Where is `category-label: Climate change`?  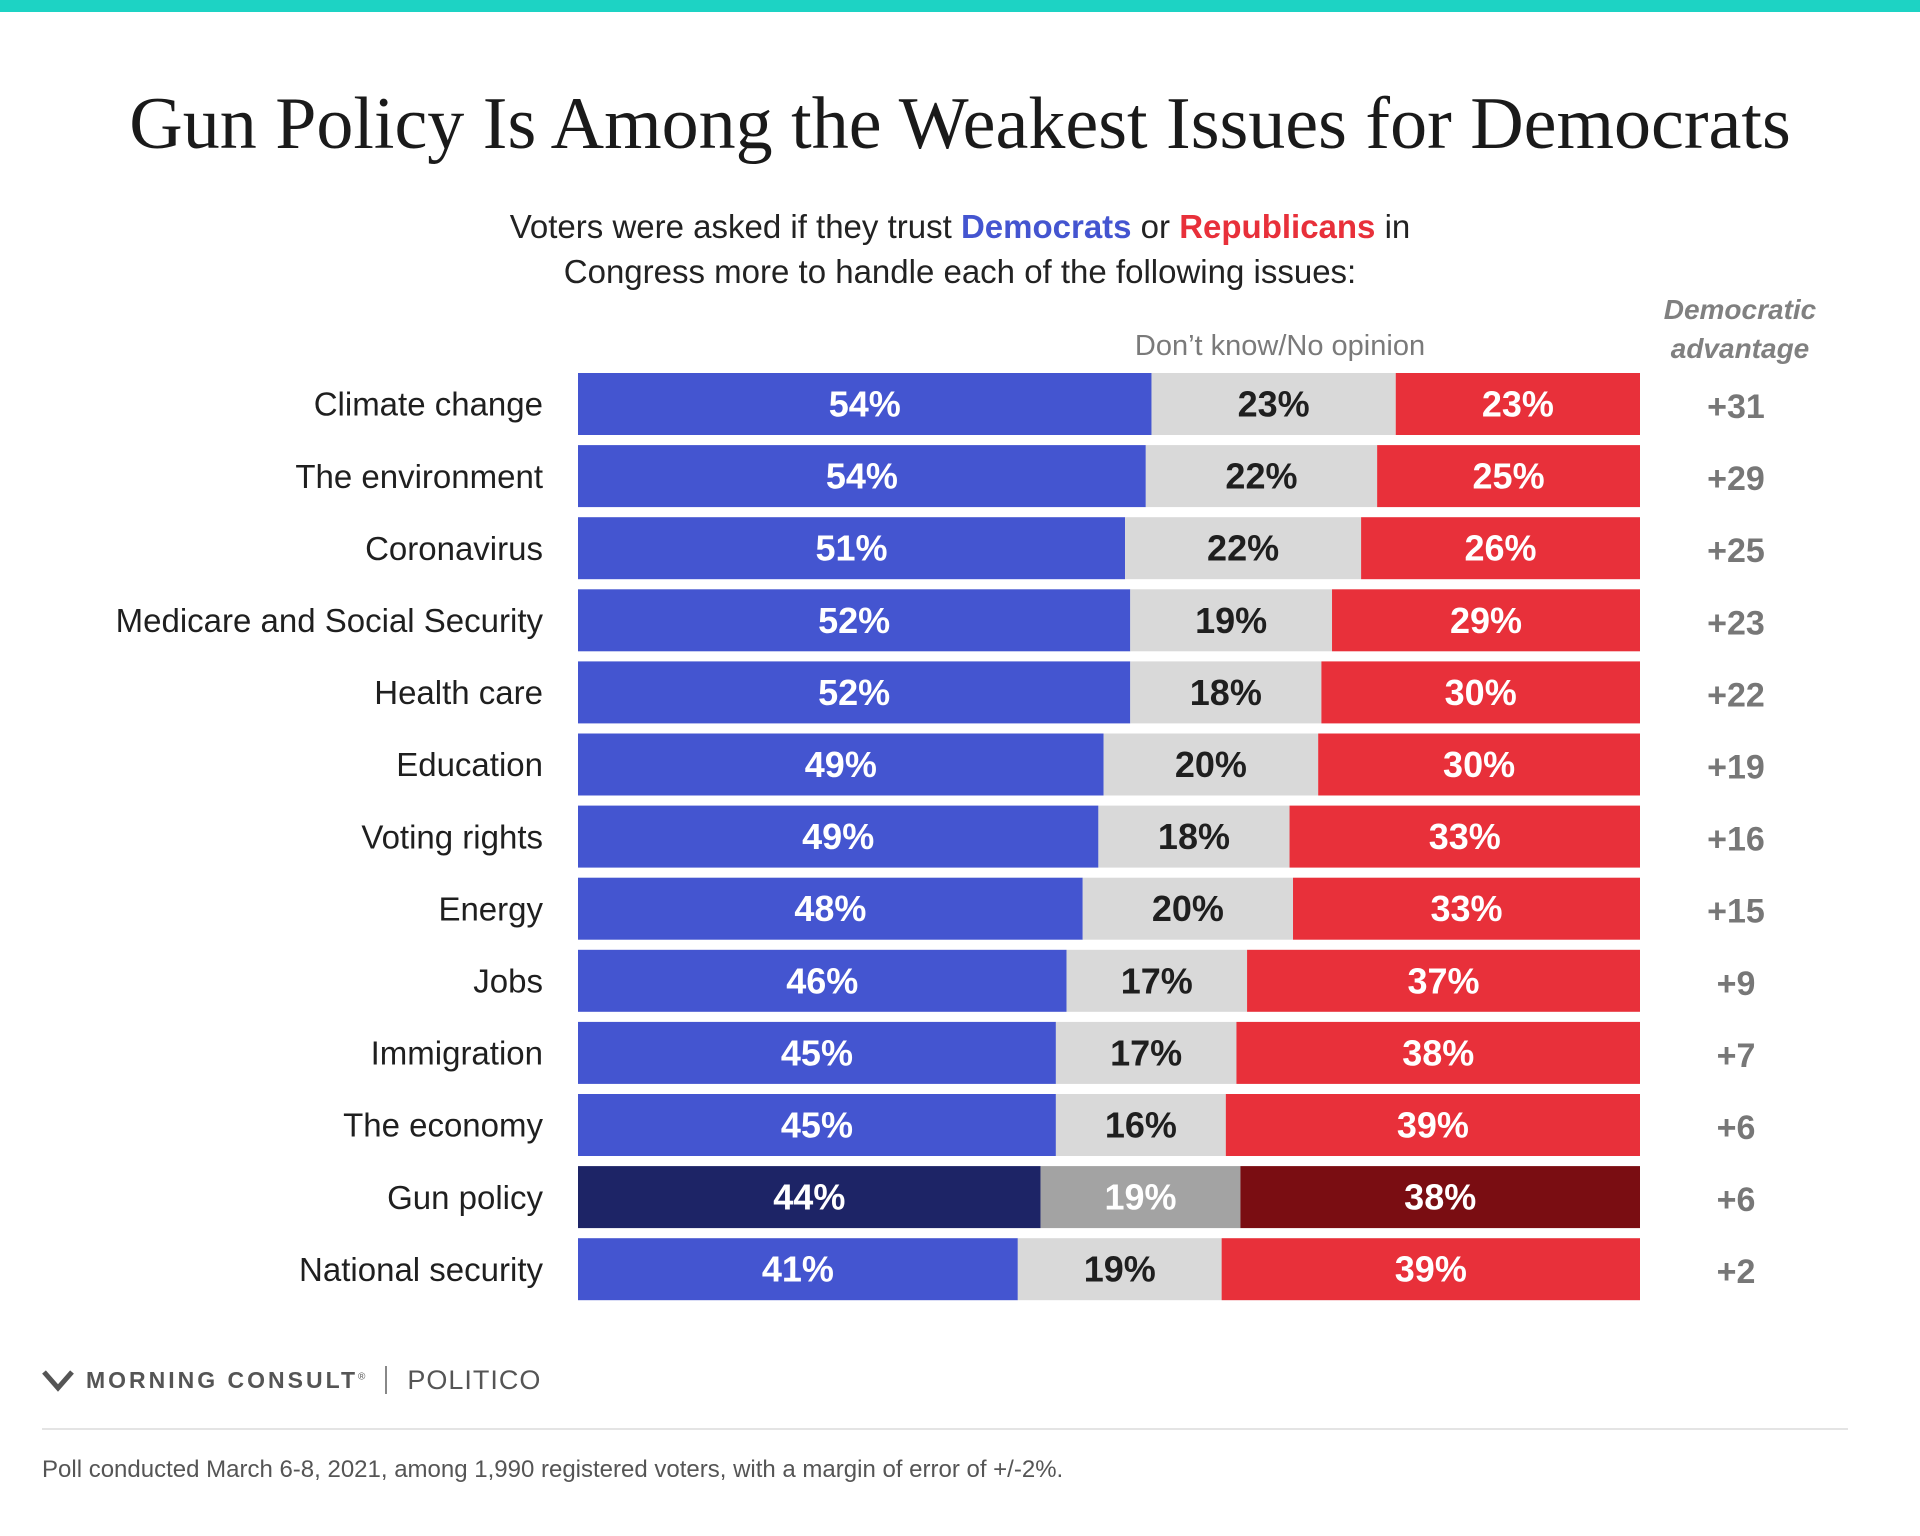
category-label: Climate change is located at coordinates (428, 404).